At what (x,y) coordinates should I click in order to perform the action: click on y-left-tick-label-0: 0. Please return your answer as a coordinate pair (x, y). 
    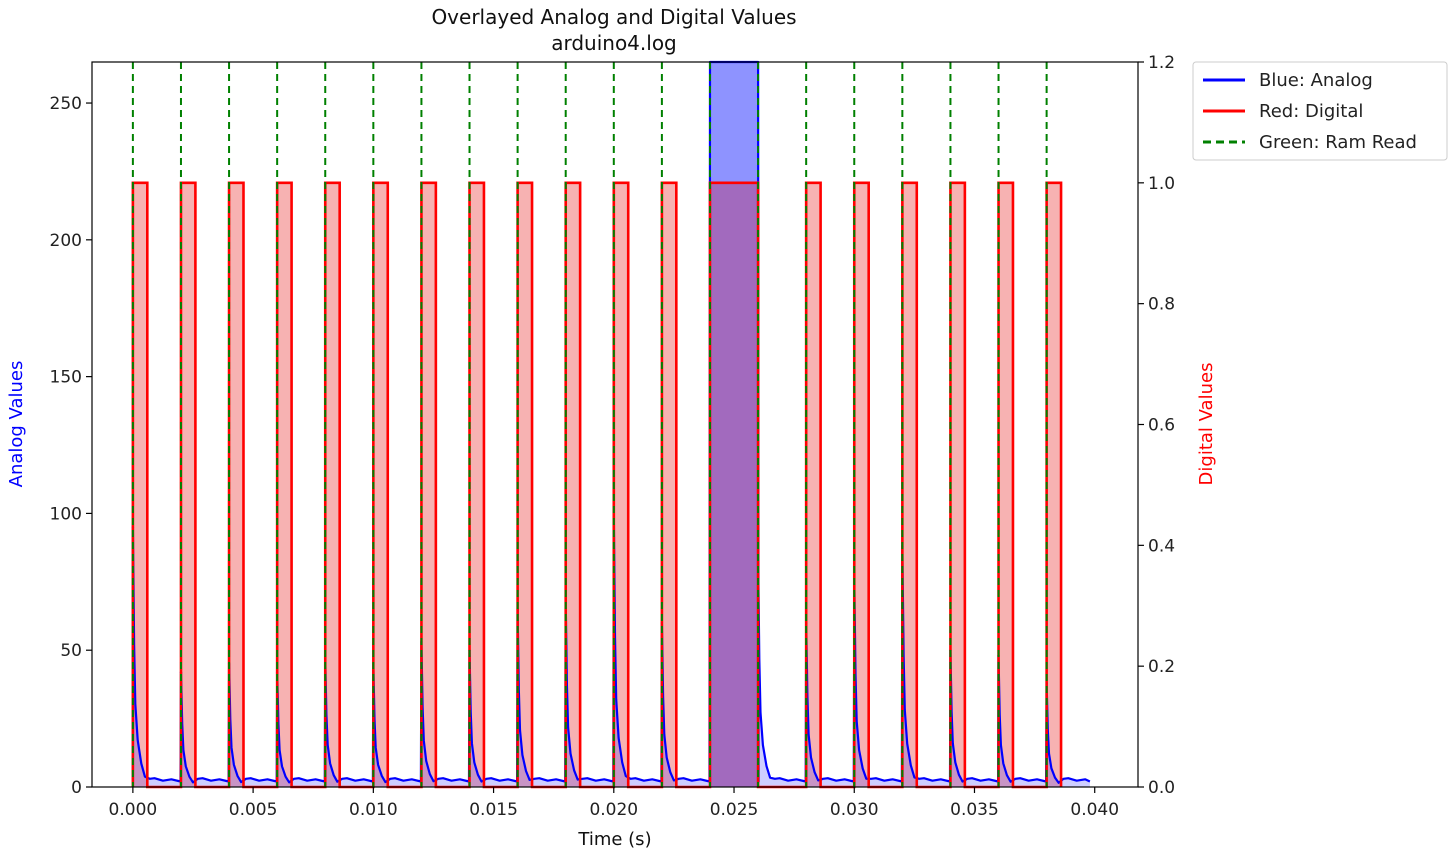
    Looking at the image, I should click on (76, 788).